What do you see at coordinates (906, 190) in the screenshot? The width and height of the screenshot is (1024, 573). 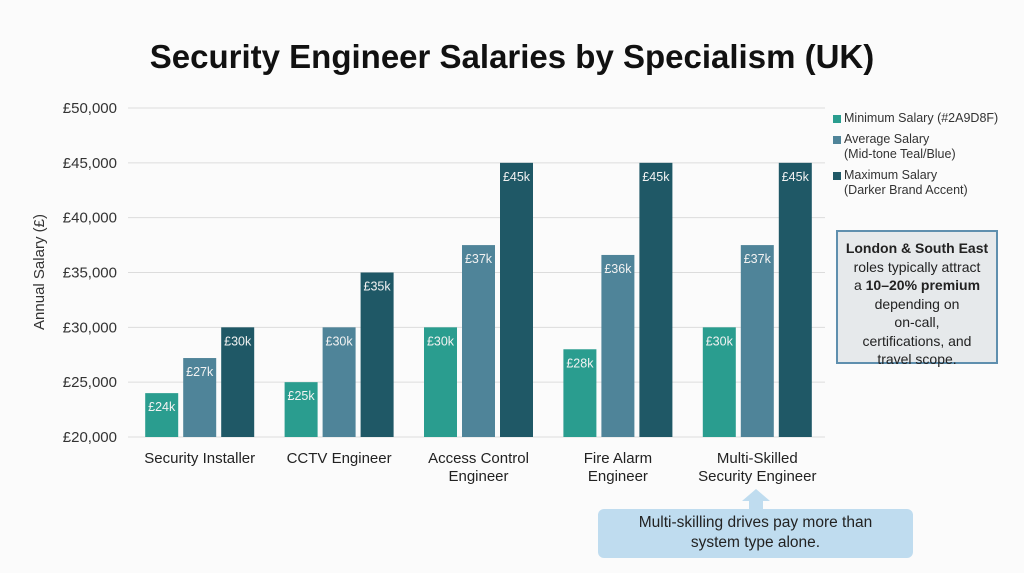 I see `legend-label-sub: (Darker Brand Accent)` at bounding box center [906, 190].